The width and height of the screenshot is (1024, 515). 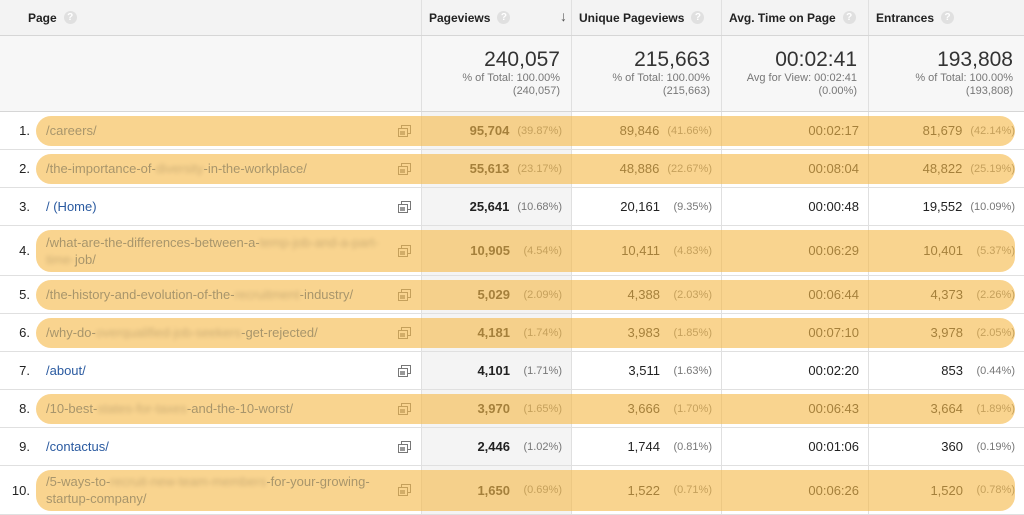 What do you see at coordinates (563, 16) in the screenshot?
I see `sort-descending-icon: ↓` at bounding box center [563, 16].